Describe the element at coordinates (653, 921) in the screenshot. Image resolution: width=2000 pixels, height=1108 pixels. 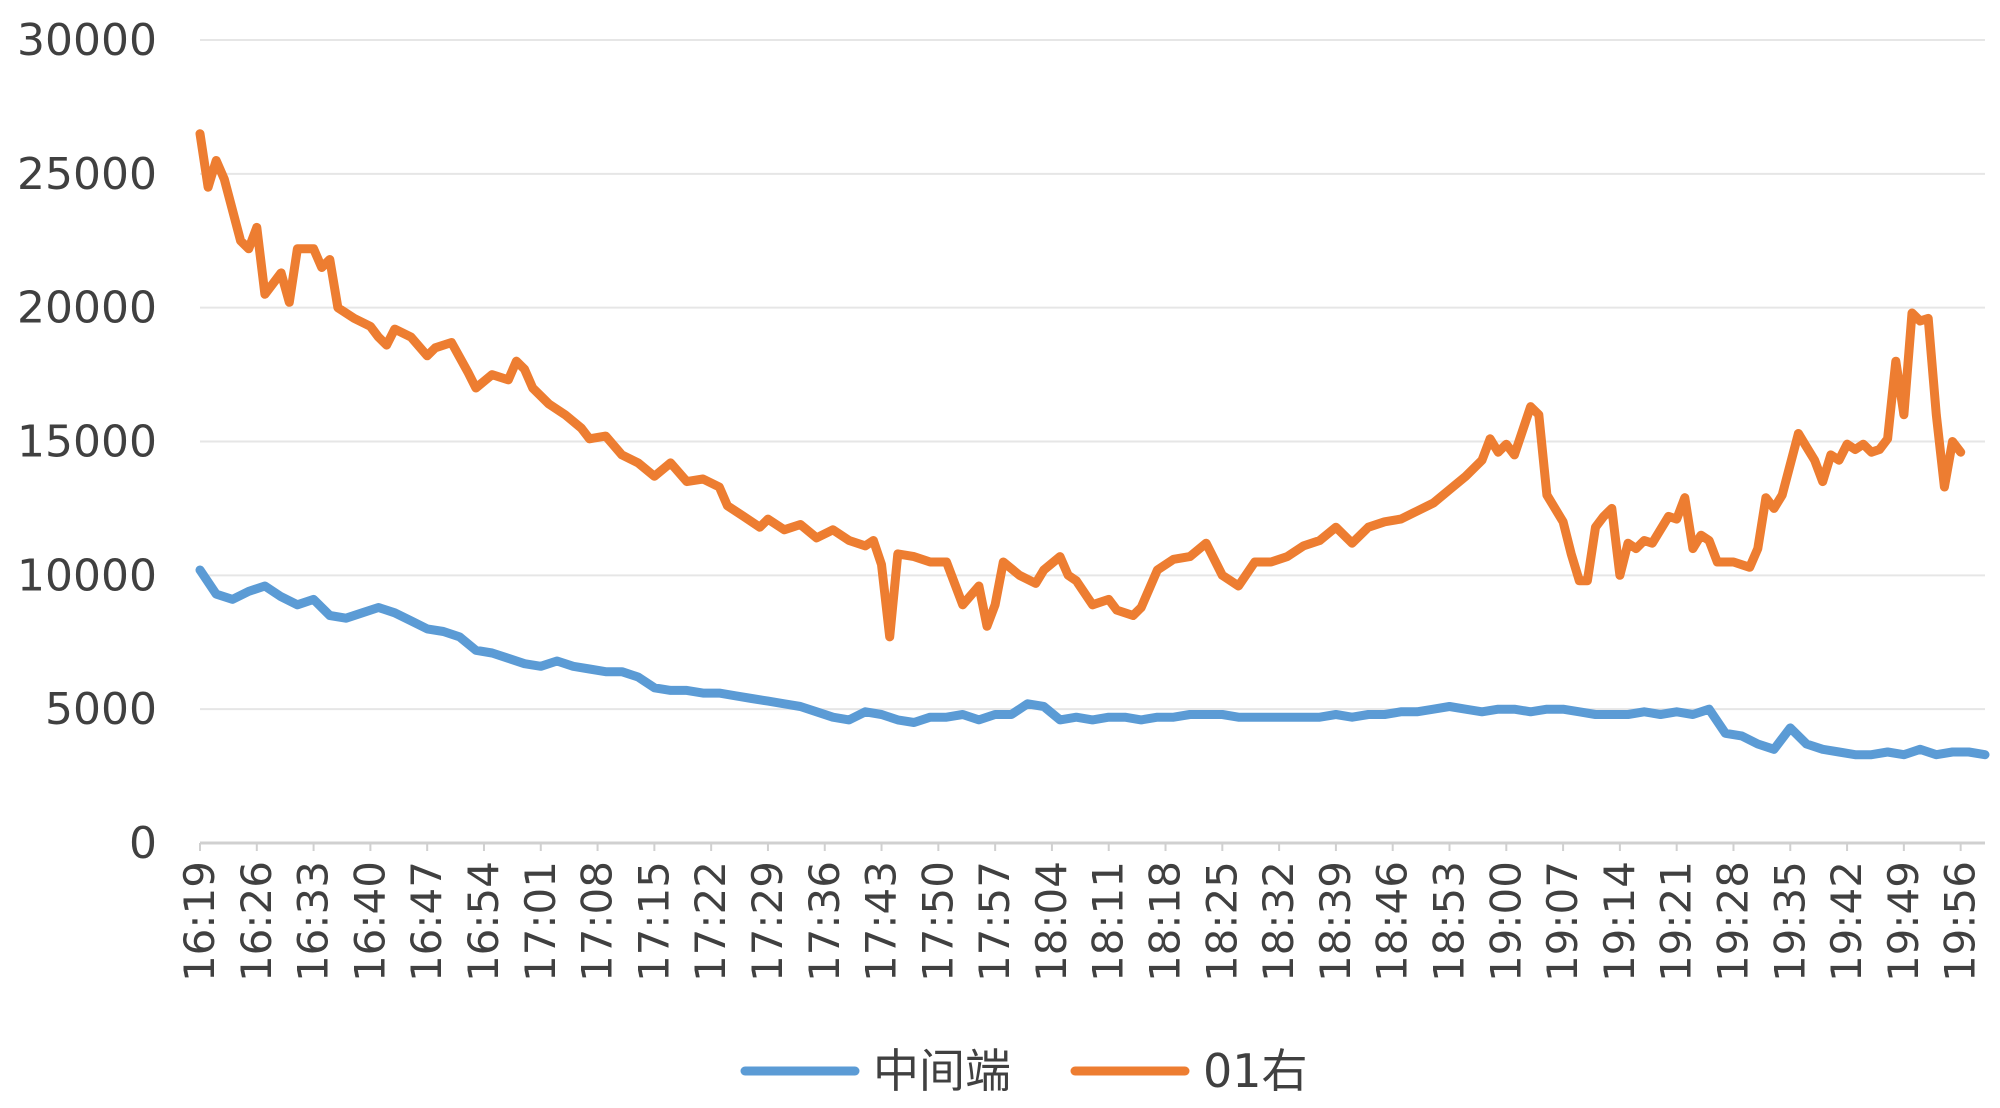
I see `x-tick-label: 17:15` at that location.